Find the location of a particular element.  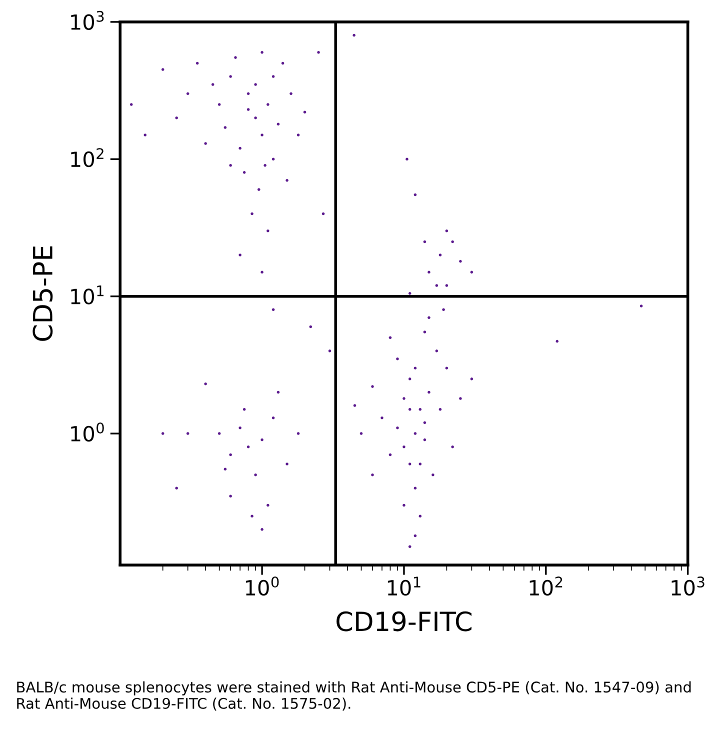

y-tick-label: 10$^{2}$ is located at coordinates (87, 158).